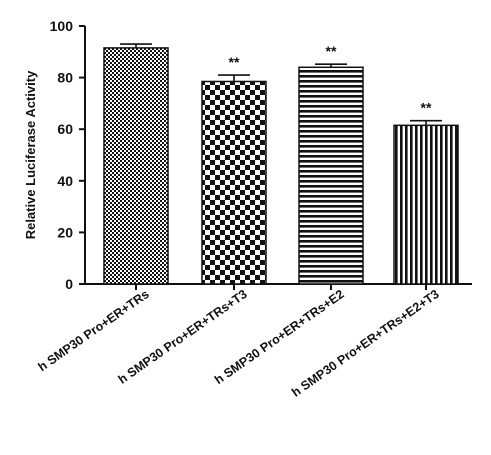  Describe the element at coordinates (65, 232) in the screenshot. I see `y-tick-label: 20` at that location.